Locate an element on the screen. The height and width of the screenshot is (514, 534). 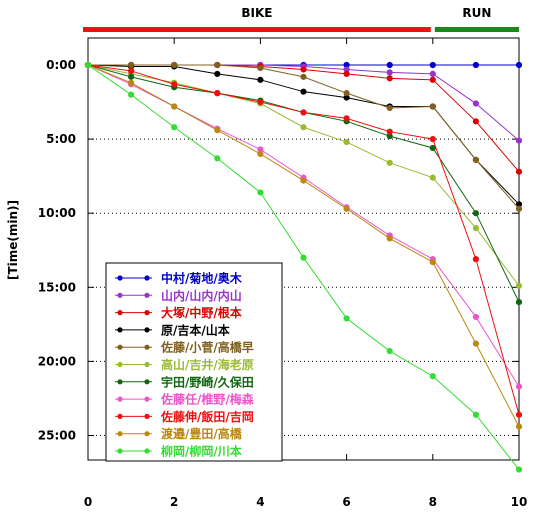
legend-label: 宇田/野崎/久保田 is located at coordinates (207, 381).